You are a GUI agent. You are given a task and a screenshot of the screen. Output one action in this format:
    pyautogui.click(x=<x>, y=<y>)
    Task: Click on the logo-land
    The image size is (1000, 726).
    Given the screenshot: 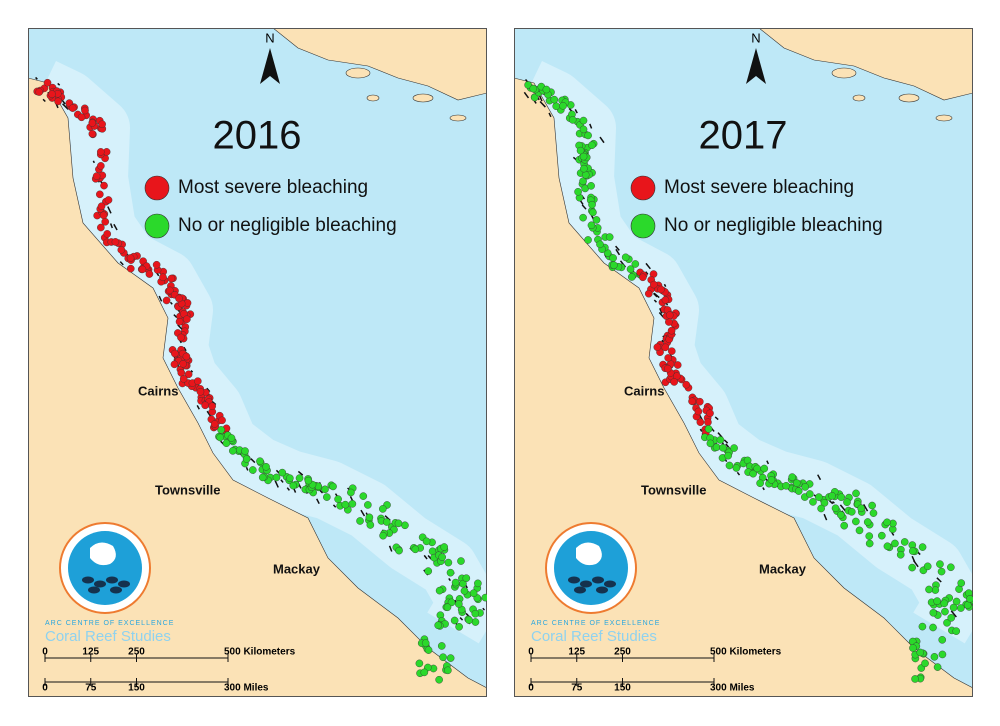 What is the action you would take?
    pyautogui.click(x=103, y=554)
    